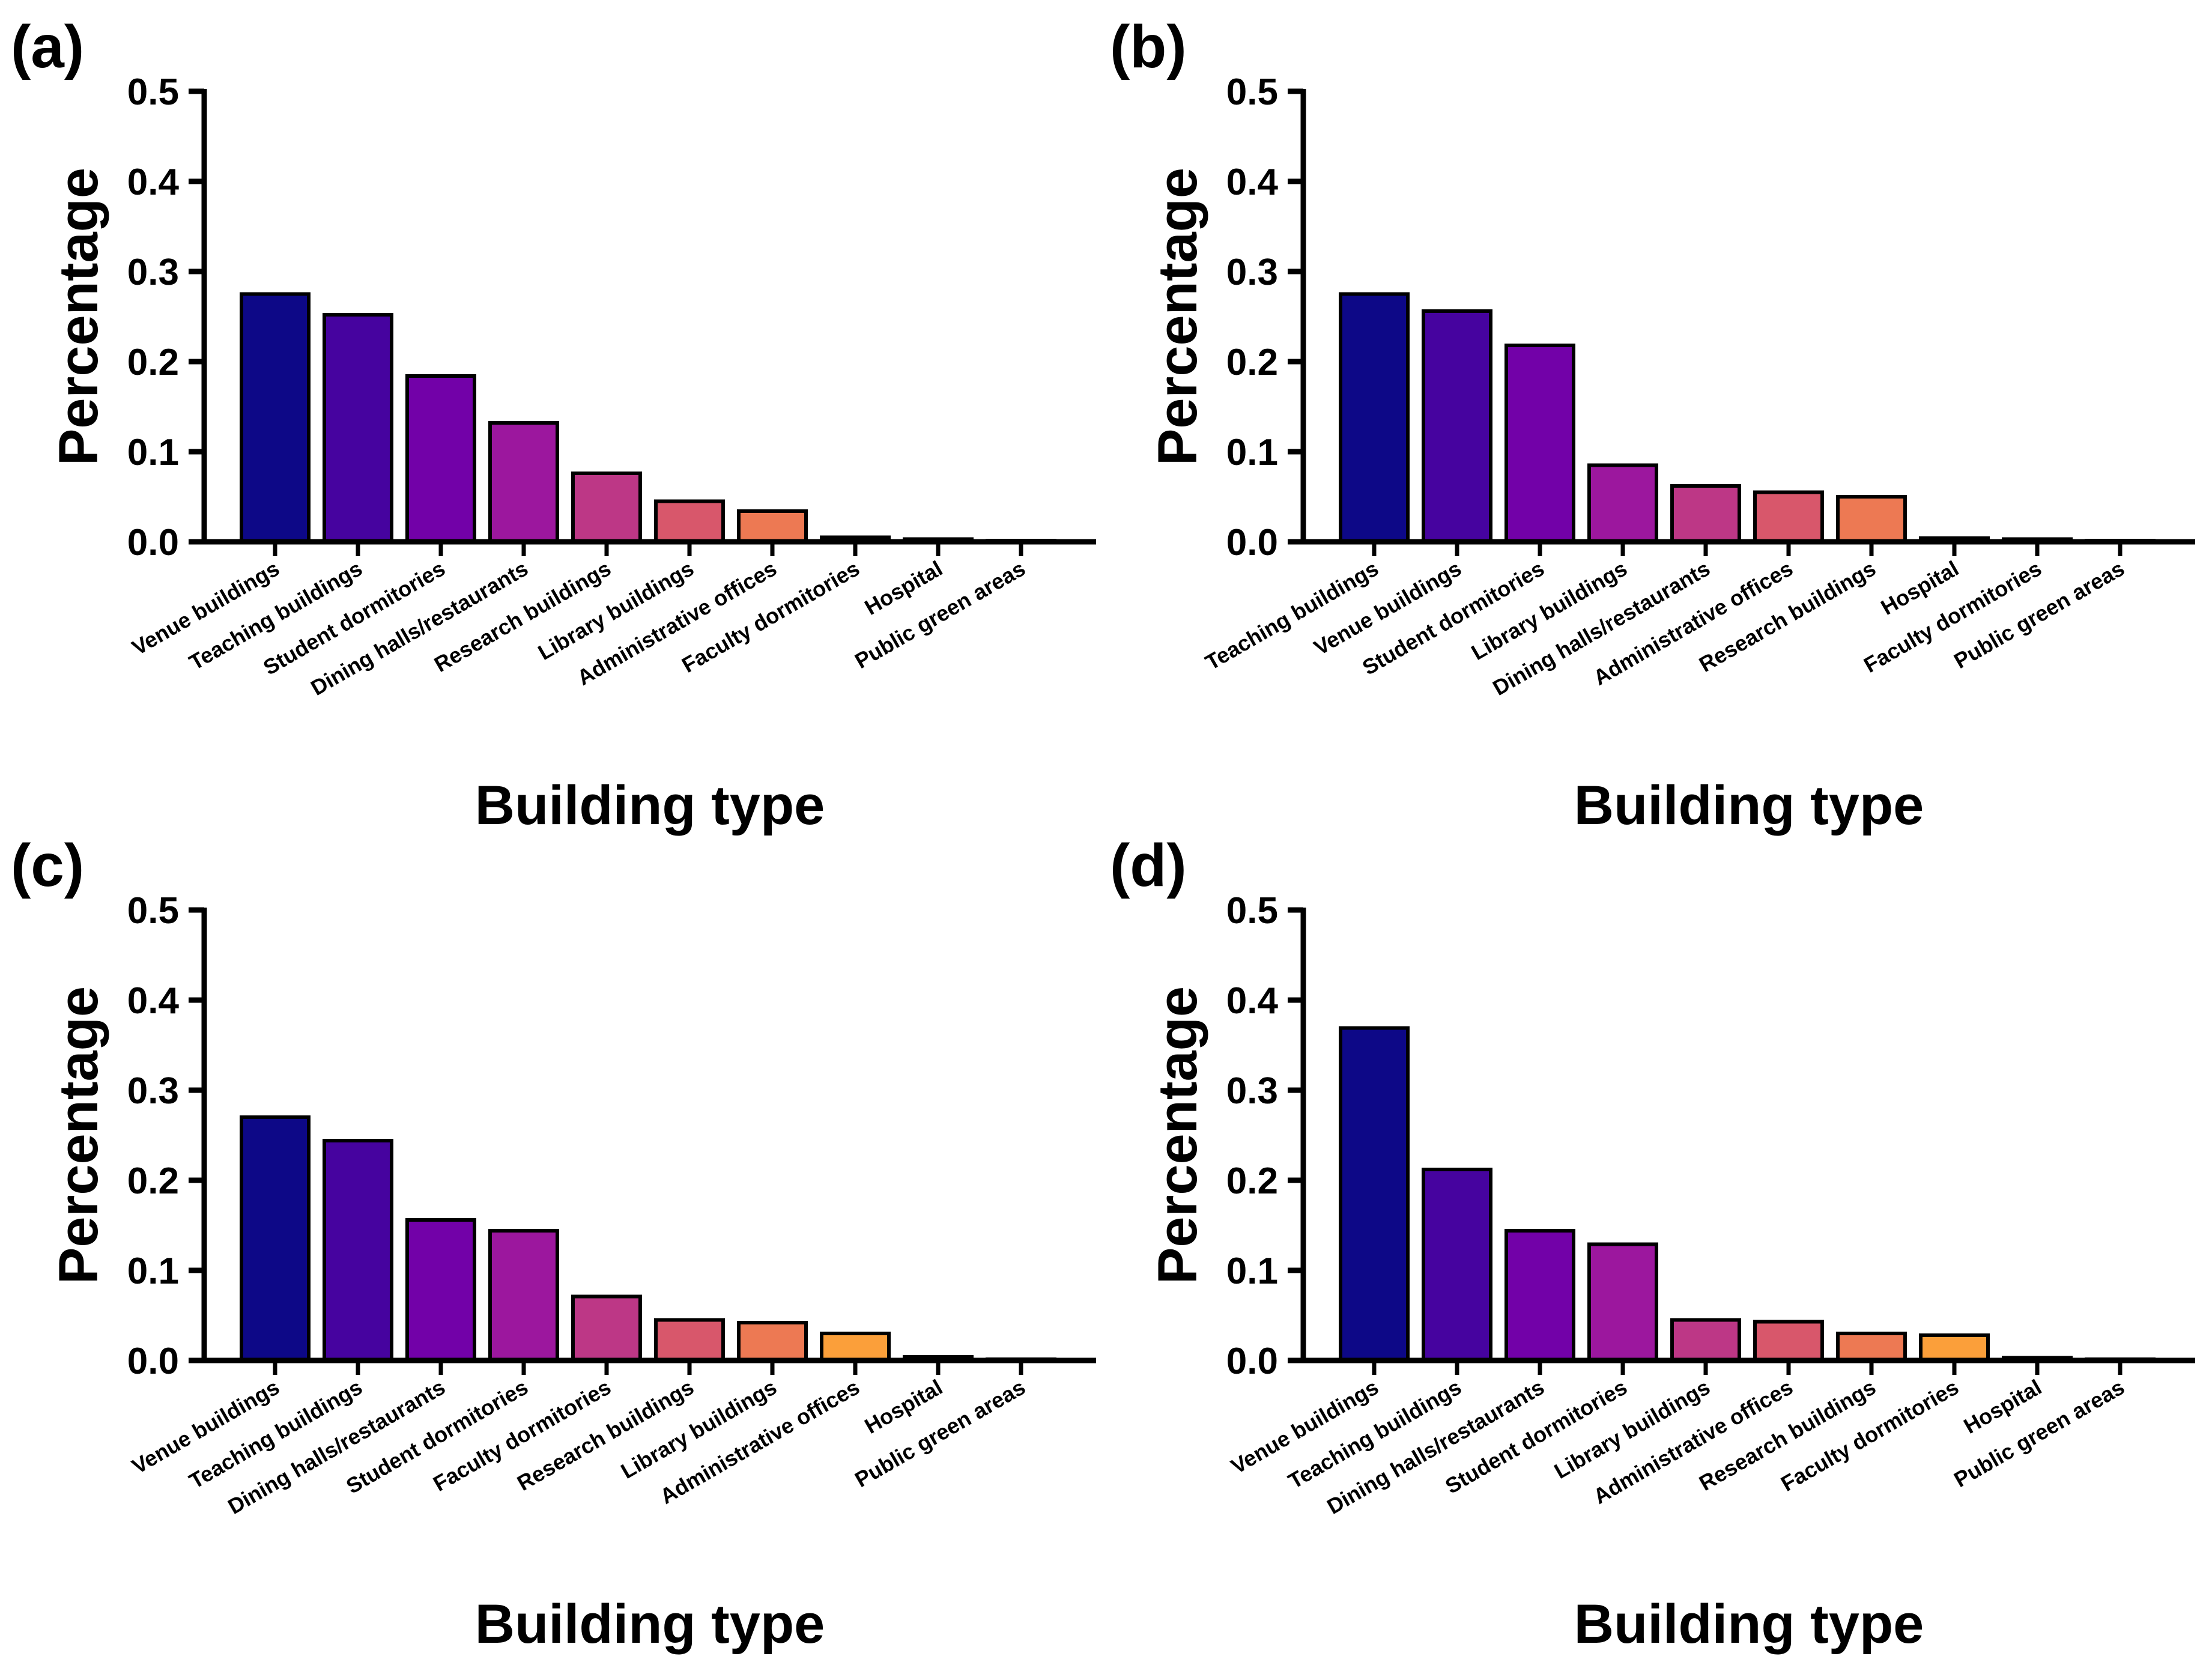 The image size is (2212, 1671). I want to click on panel-label: (c), so click(47, 865).